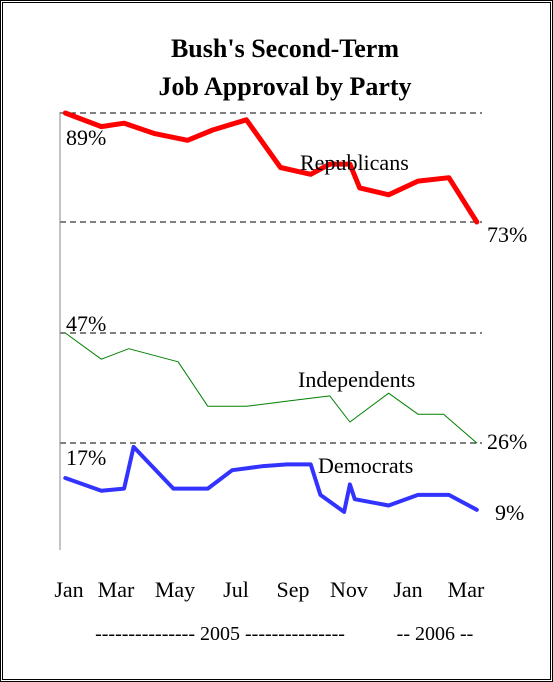 Image resolution: width=553 pixels, height=682 pixels. What do you see at coordinates (507, 441) in the screenshot?
I see `independents-end-label: 26%` at bounding box center [507, 441].